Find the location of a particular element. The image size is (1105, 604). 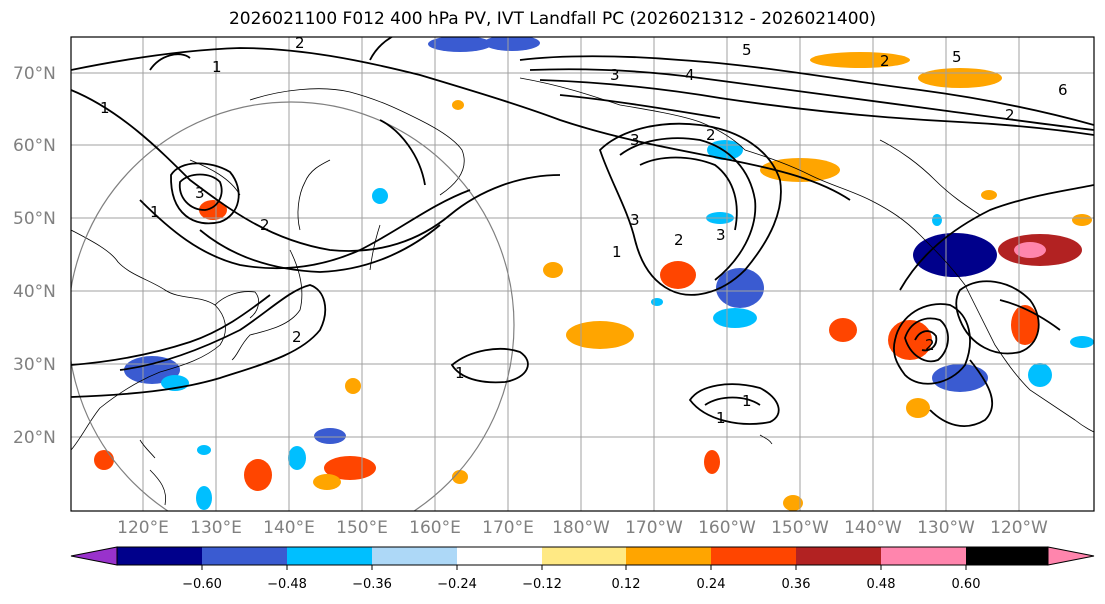

colorbar-frame is located at coordinates (582, 556).